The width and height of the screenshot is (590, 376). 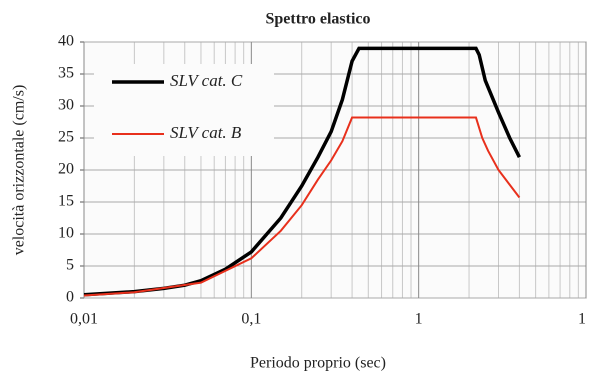 I want to click on y-tick-label: 40, so click(x=66, y=41).